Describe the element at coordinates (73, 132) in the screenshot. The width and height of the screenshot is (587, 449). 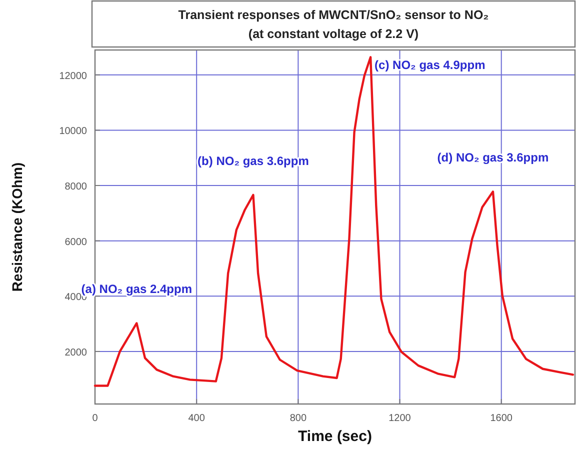
I see `y-tick-label: 10000` at that location.